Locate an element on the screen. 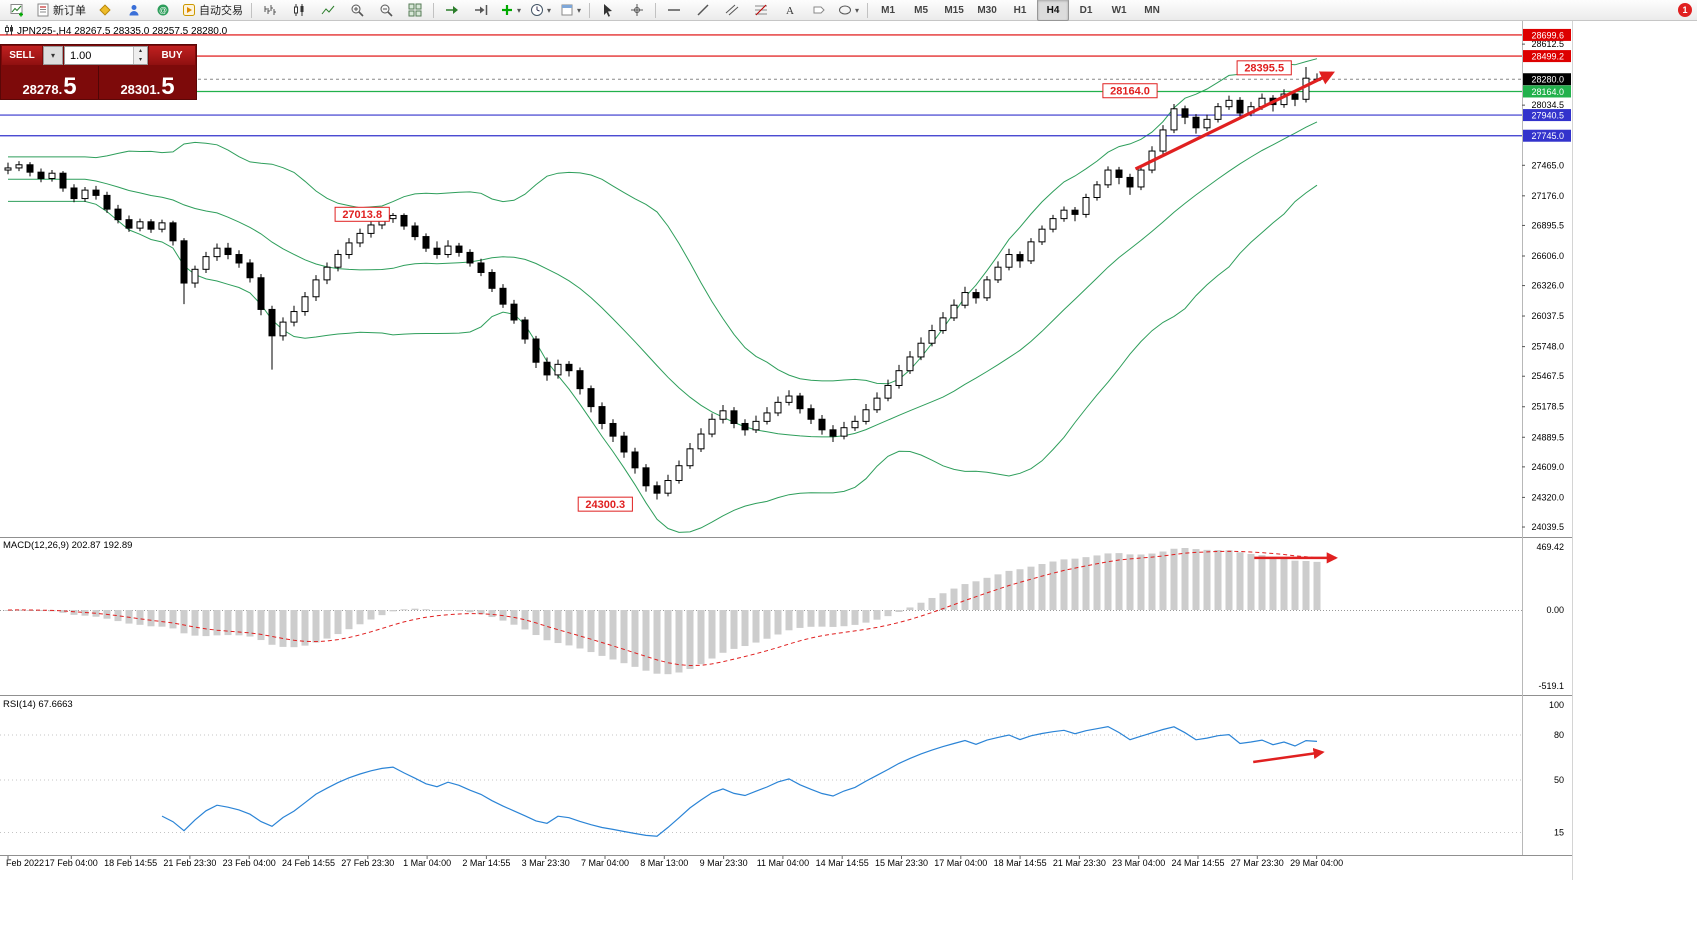 The image size is (1697, 945). rsi-panel: 100 80 50 15 is located at coordinates (782, 769).